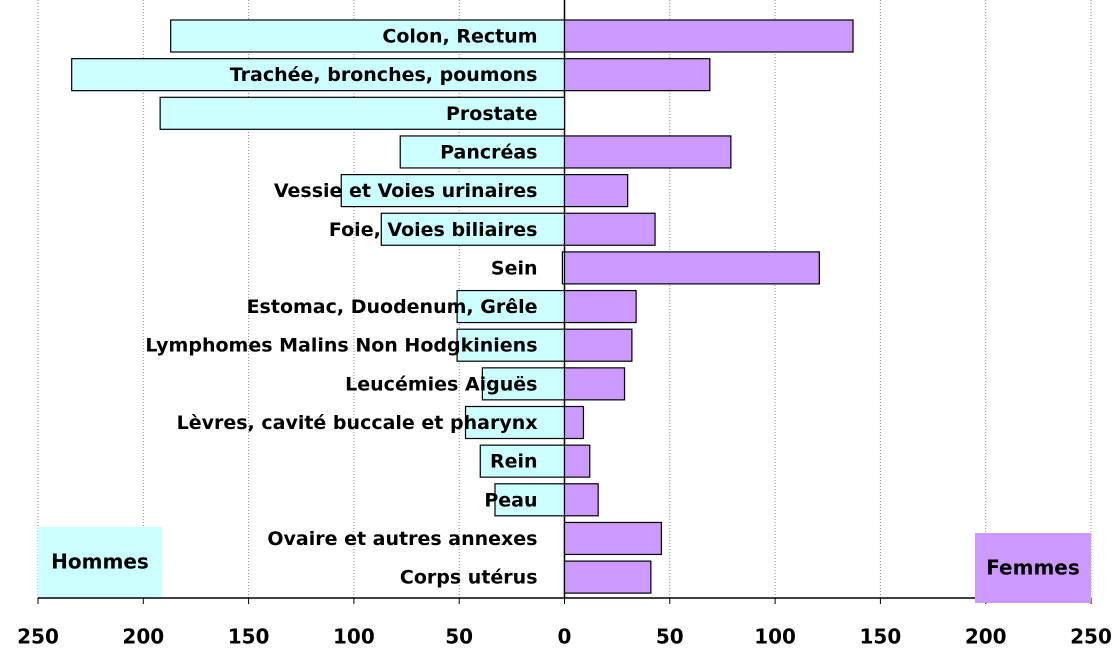 The image size is (1119, 652). I want to click on category-label: Leucémies Aiguës, so click(441, 384).